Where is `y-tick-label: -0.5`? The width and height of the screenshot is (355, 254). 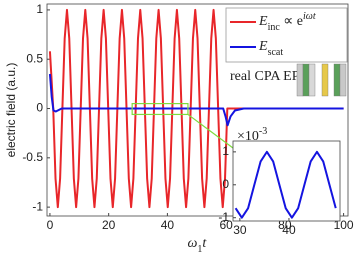 y-tick-label: -0.5 is located at coordinates (32, 157).